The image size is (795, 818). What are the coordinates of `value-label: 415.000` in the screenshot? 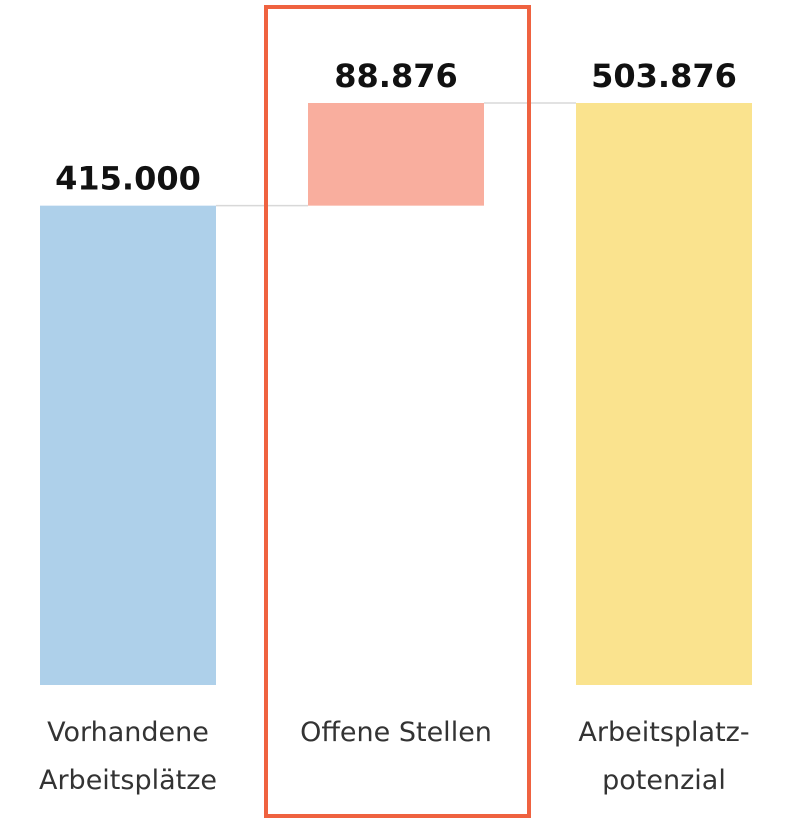 It's located at (128, 179).